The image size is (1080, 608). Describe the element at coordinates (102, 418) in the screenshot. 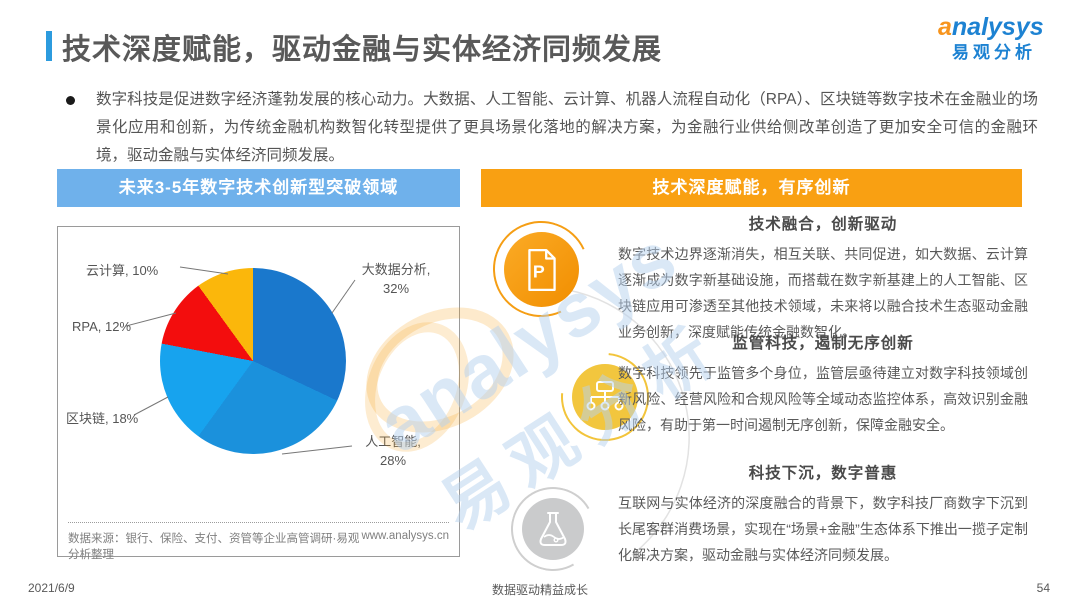

I see `pie-label-blockchain: 区块链, 18%` at that location.